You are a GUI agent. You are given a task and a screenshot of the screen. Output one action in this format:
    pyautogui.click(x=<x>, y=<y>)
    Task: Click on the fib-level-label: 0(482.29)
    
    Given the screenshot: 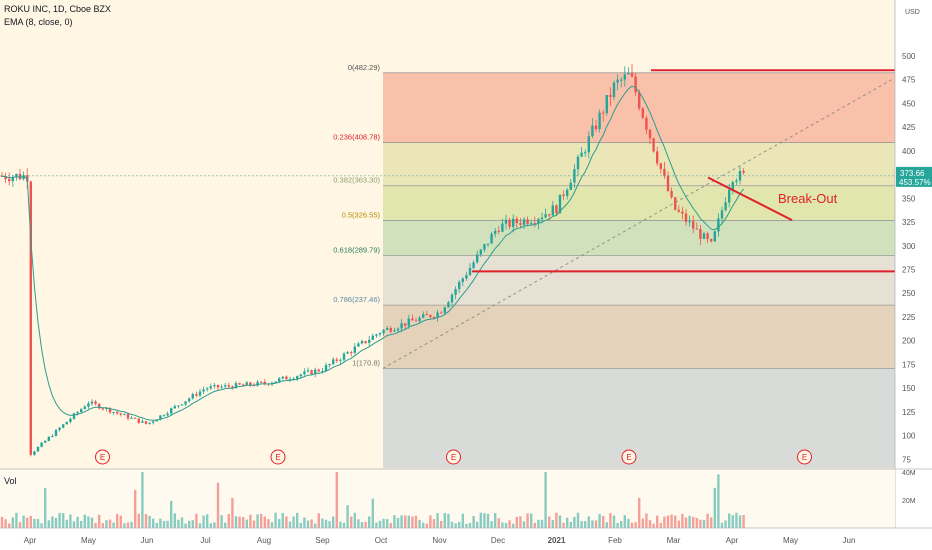 What is the action you would take?
    pyautogui.click(x=364, y=67)
    